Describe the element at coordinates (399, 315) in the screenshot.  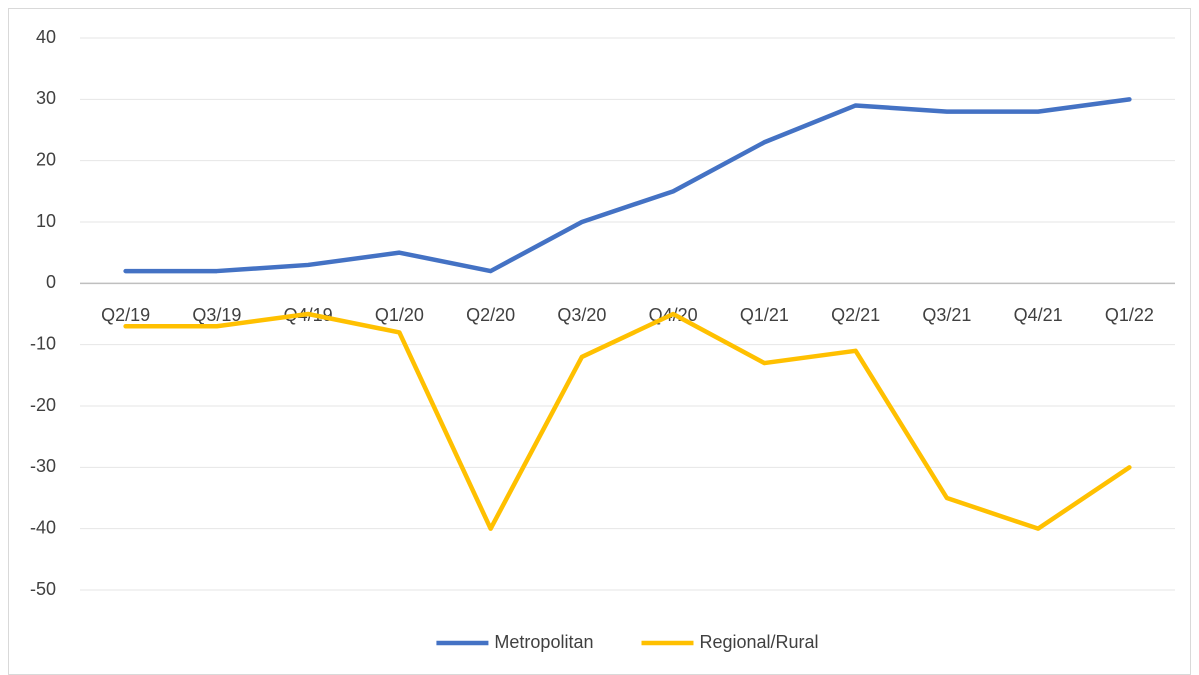
I see `x-tick-label: Q1/20` at that location.